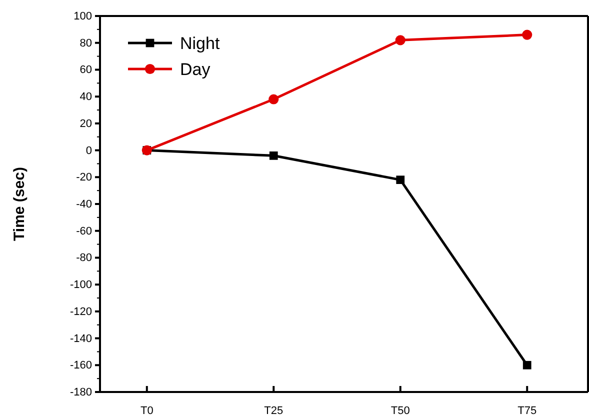 This screenshot has height=419, width=589. Describe the element at coordinates (86, 43) in the screenshot. I see `y-tick-label: 80` at that location.